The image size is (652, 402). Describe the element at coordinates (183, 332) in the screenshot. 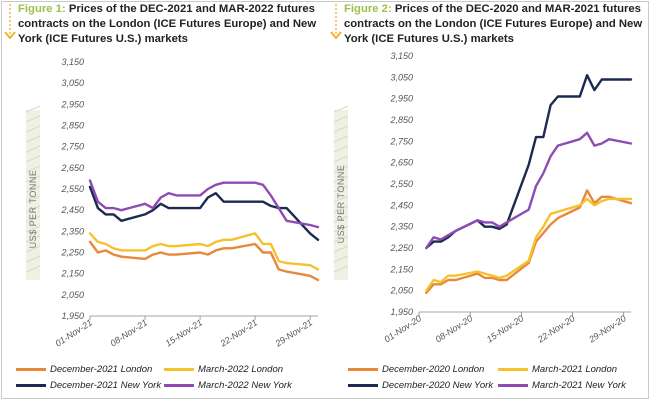

I see `x-tick-label: 15-Nov-21` at that location.